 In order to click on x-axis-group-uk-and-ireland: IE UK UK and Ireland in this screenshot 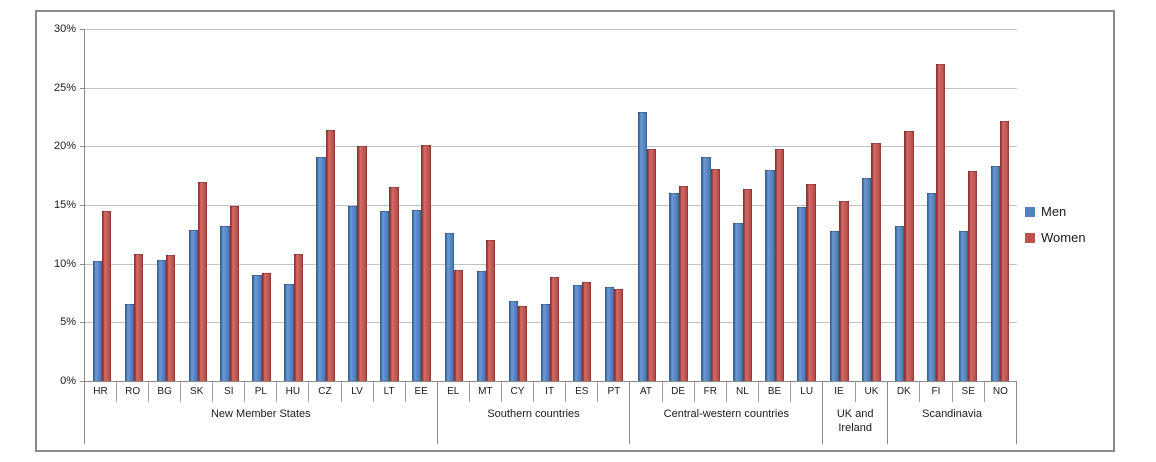, I will do `click(856, 413)`.